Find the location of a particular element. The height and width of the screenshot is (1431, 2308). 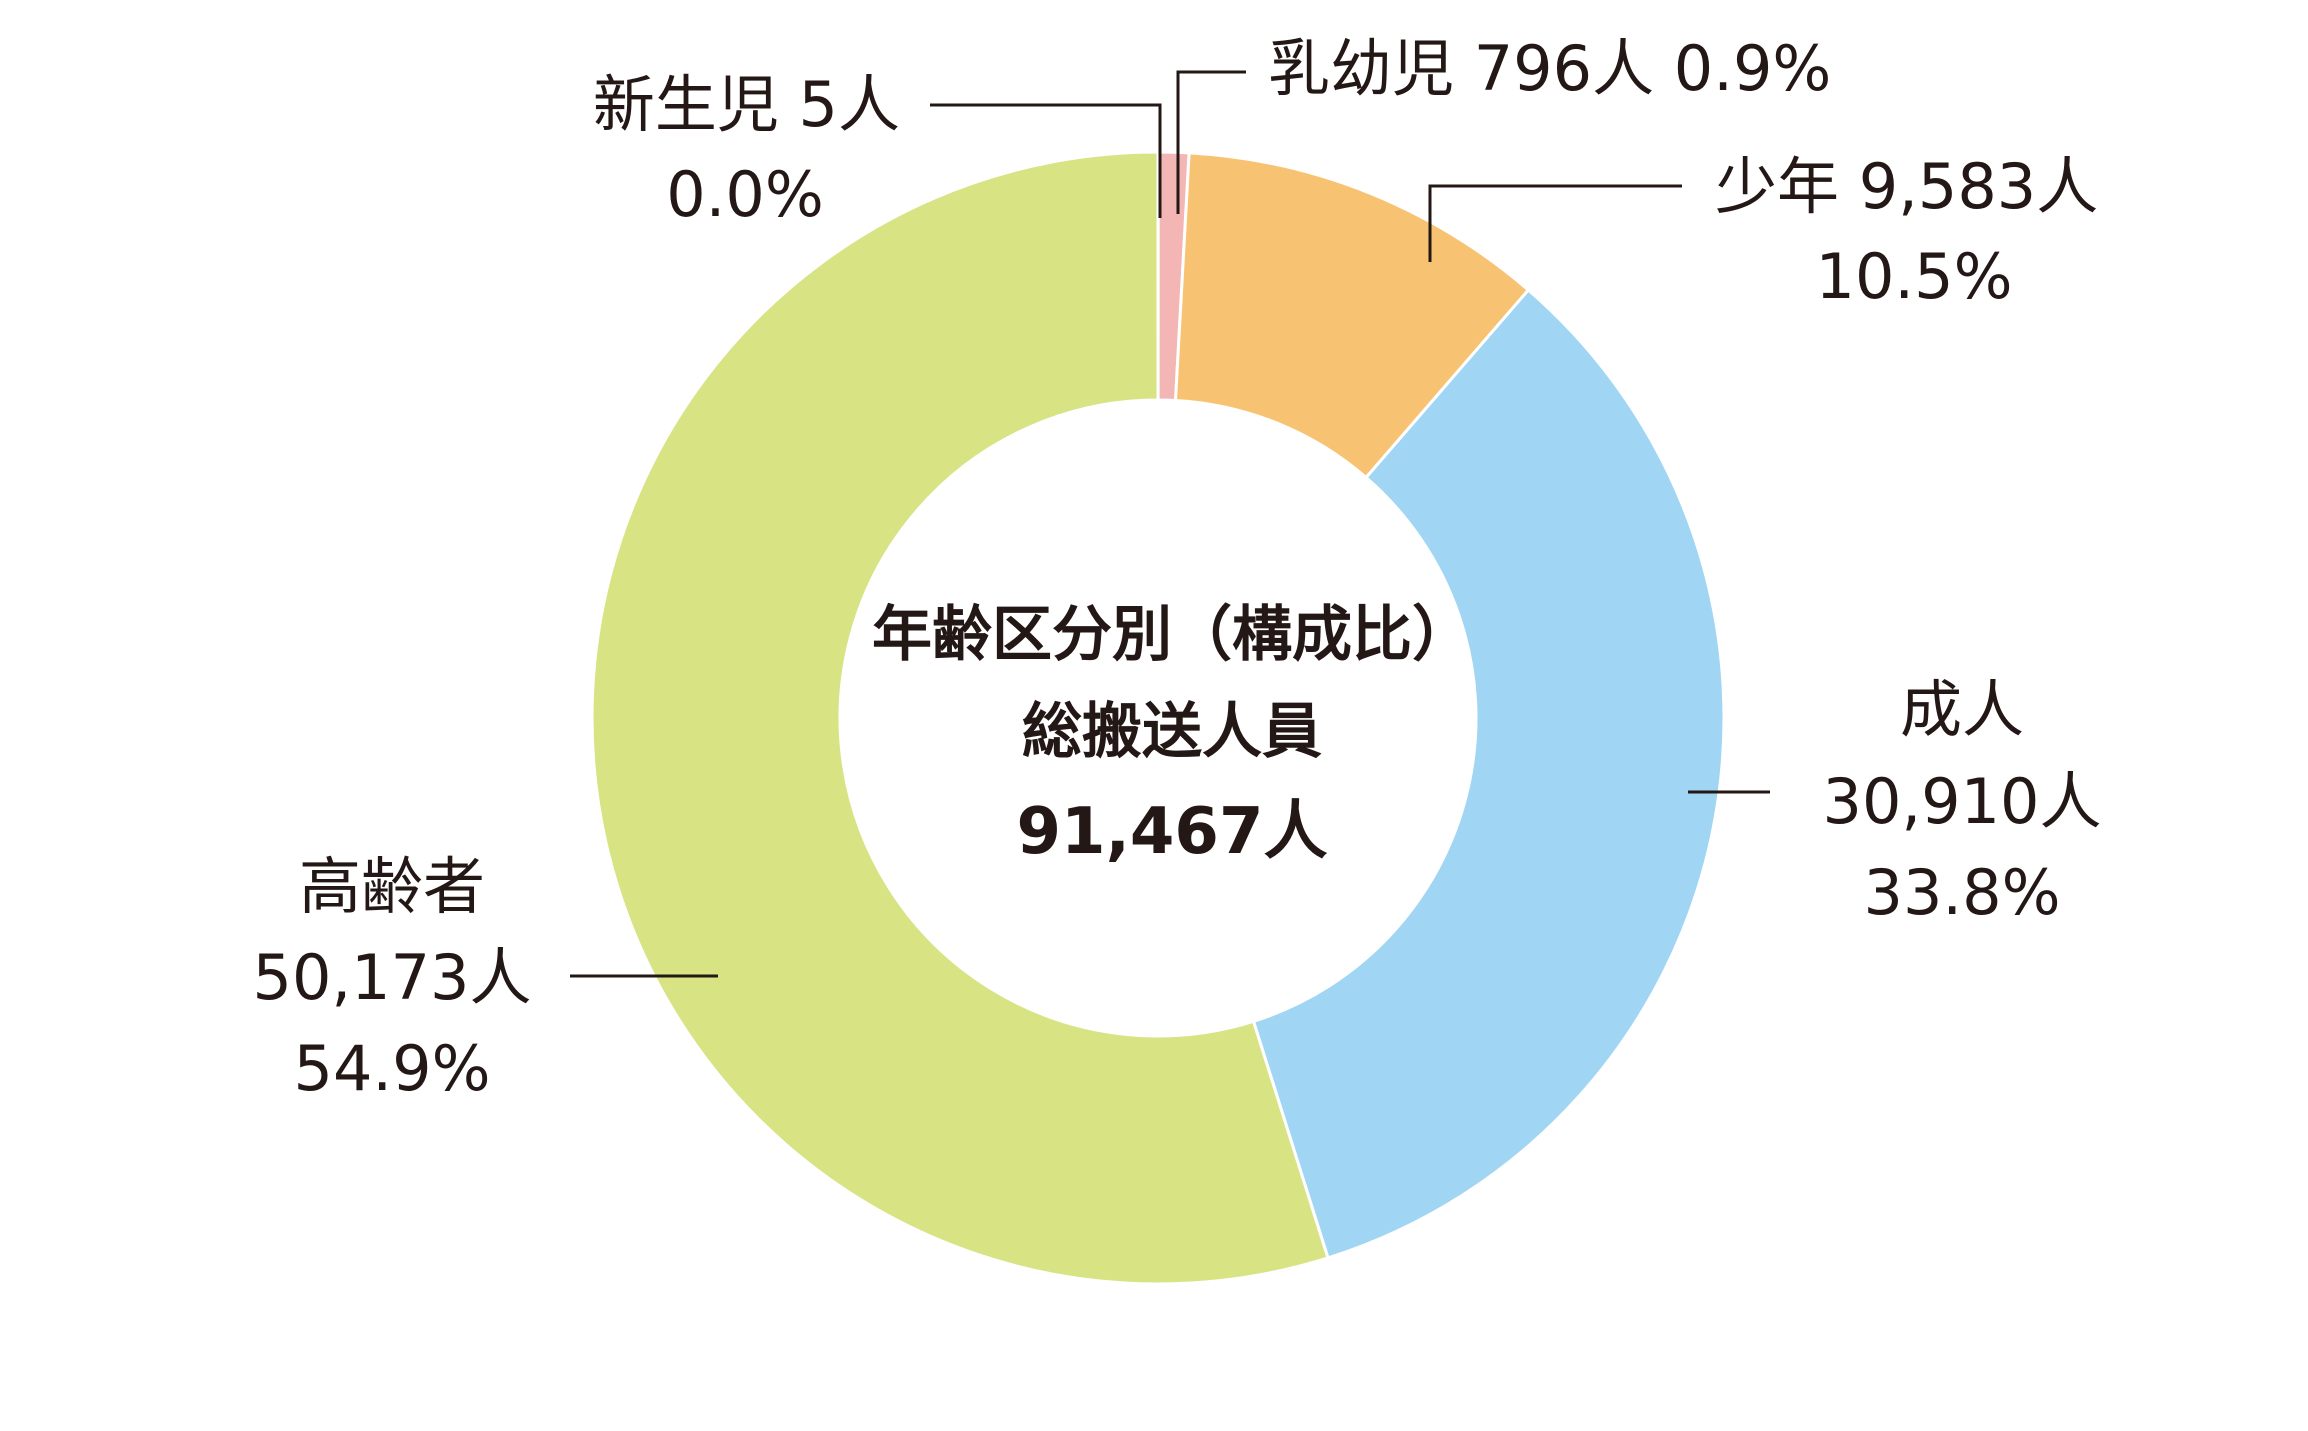

center-label-line1: 年齢区分別（構成比） is located at coordinates (1172, 635).